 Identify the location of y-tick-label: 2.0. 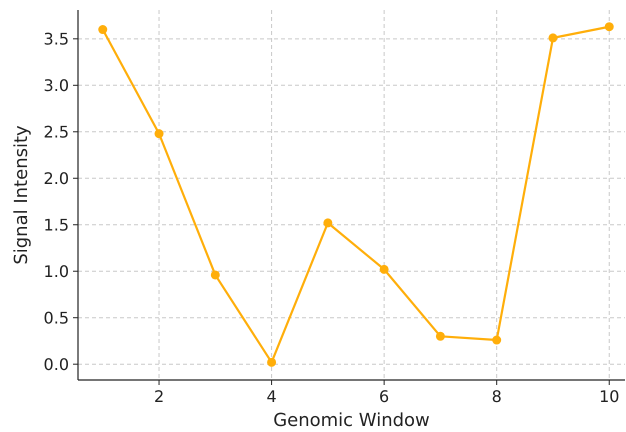
(56, 178).